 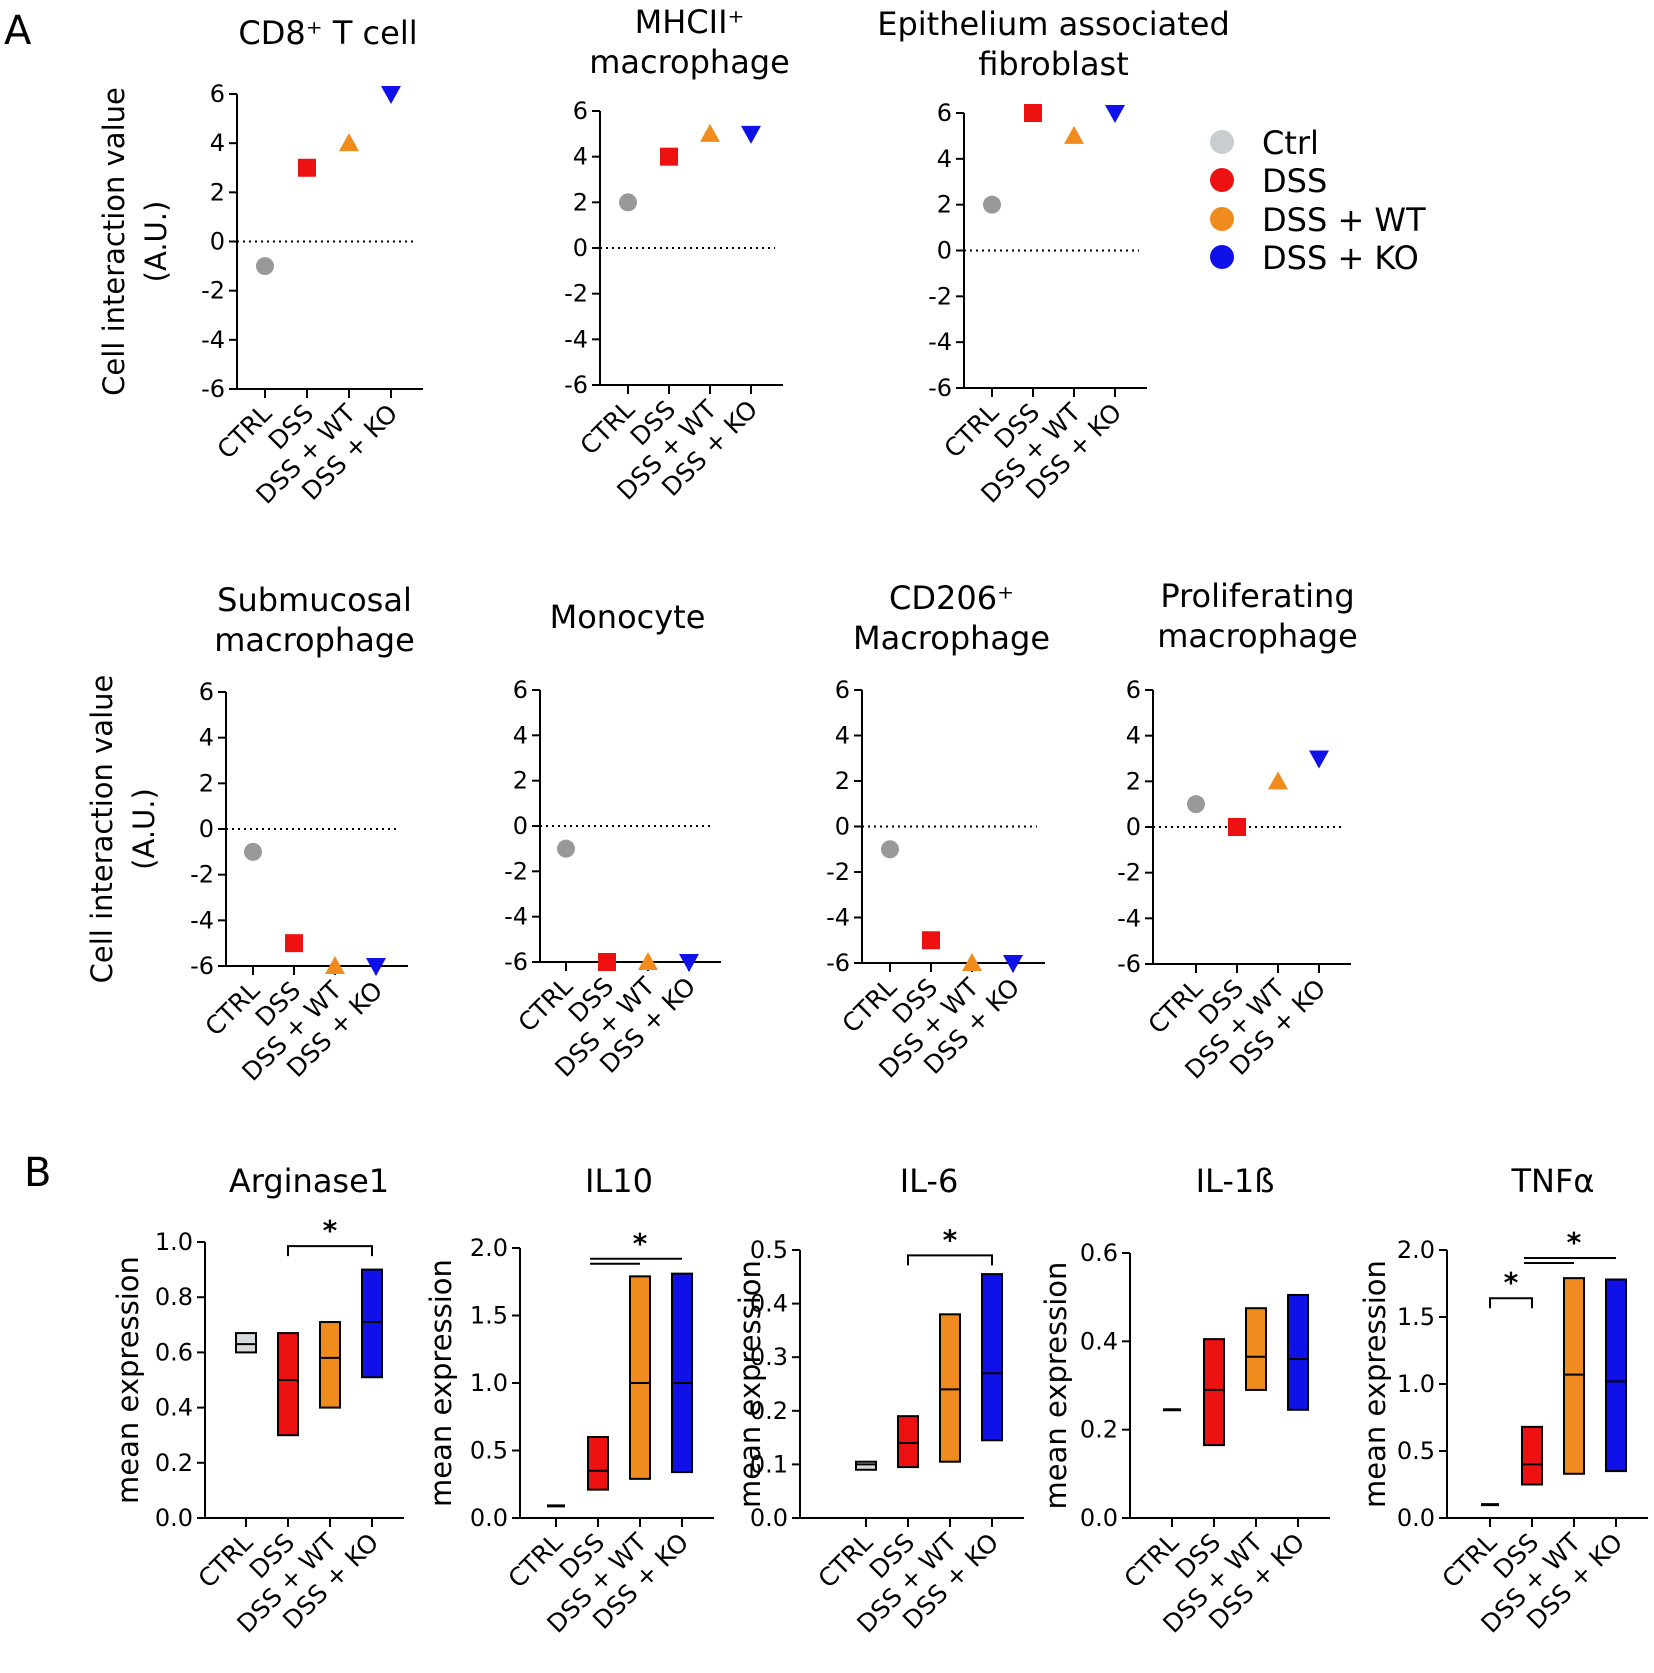 What do you see at coordinates (1235, 1181) in the screenshot?
I see `chart-title: IL-1ß` at bounding box center [1235, 1181].